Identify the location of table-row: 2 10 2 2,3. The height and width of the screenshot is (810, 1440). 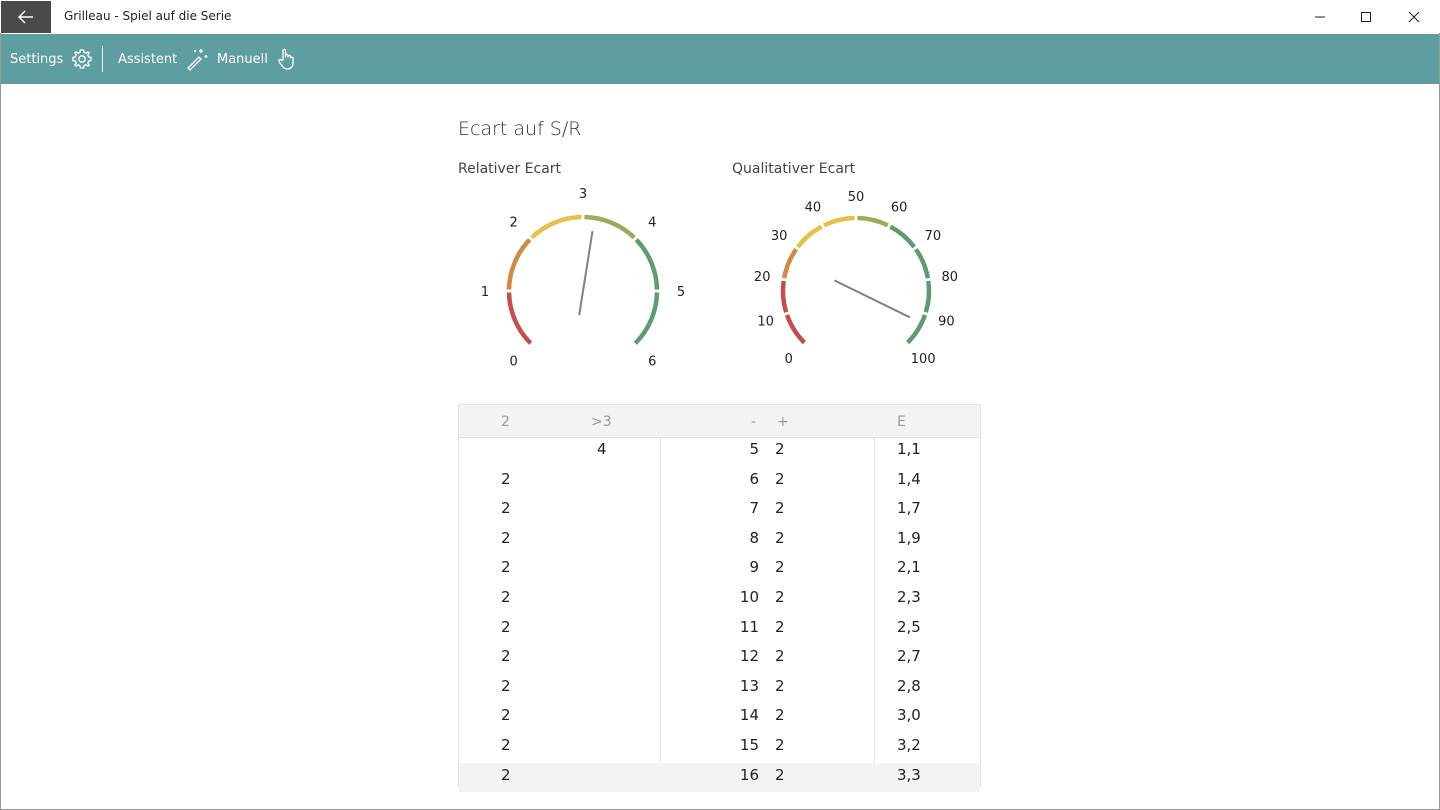
(719, 600).